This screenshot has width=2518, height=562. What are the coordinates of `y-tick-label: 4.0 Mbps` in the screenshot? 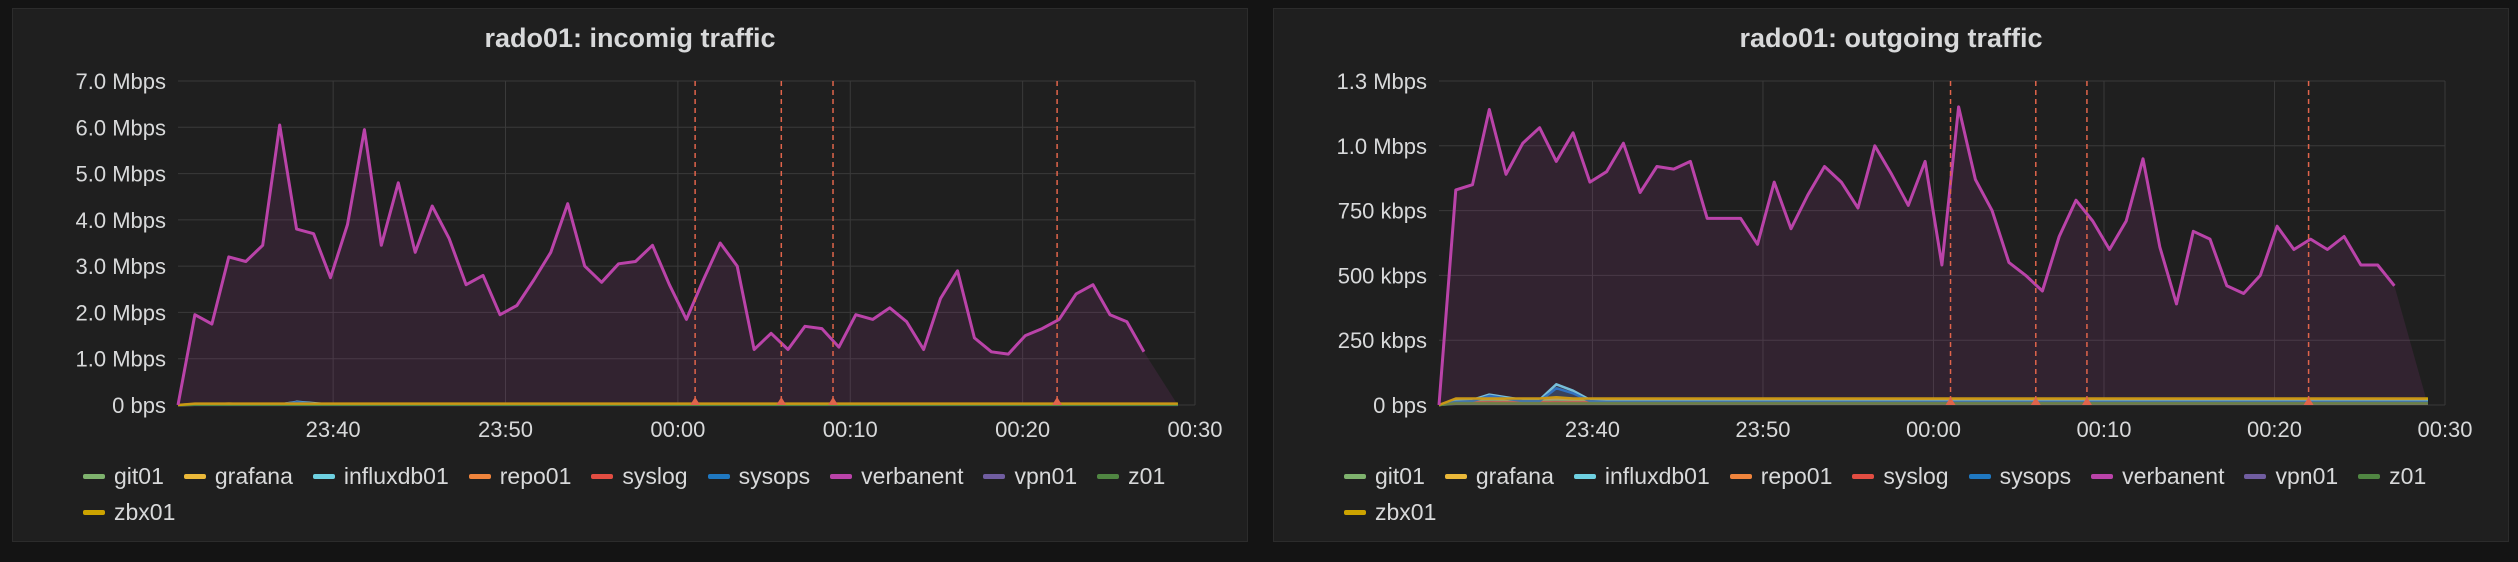 It's located at (121, 220).